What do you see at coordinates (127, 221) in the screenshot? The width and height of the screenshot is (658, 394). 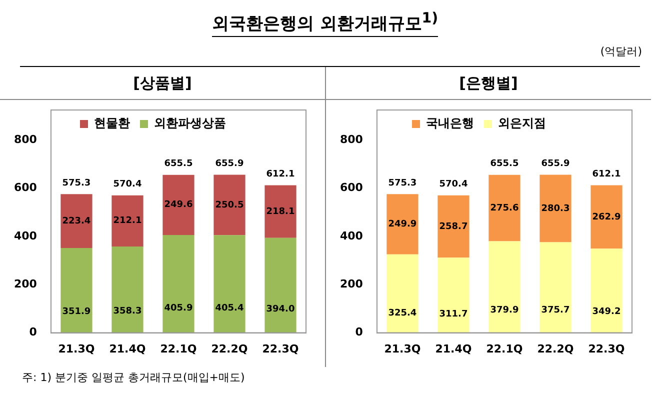 I see `data-label: 212.1` at bounding box center [127, 221].